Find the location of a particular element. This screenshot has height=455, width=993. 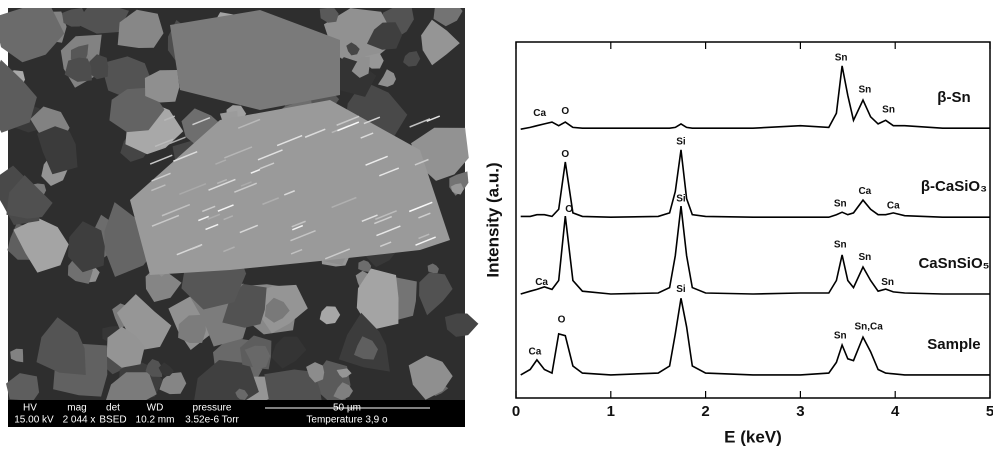

scale-label: 50 µm is located at coordinates (347, 408).